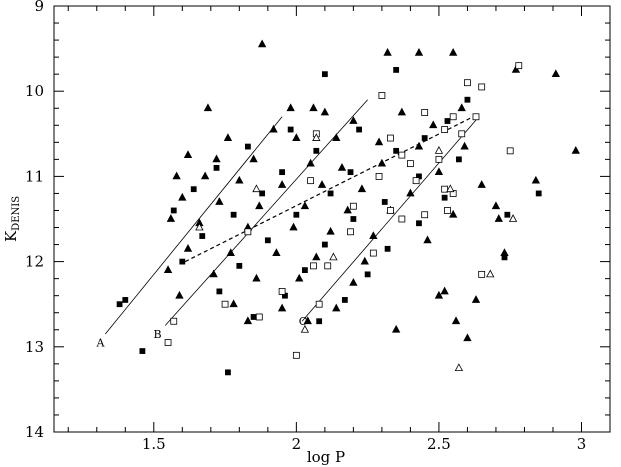 Image resolution: width=621 pixels, height=467 pixels. I want to click on x-tick-label: 1.5, so click(154, 444).